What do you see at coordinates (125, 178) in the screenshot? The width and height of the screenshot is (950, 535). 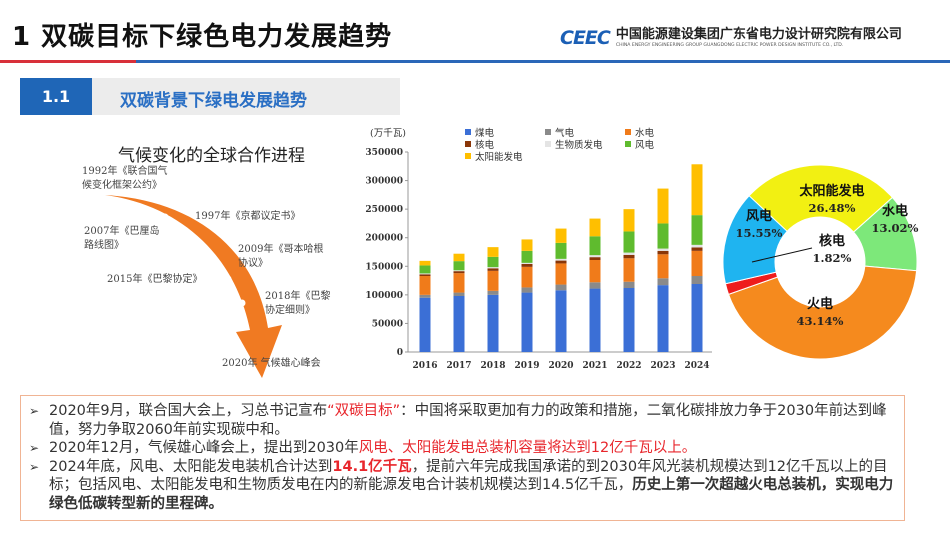 I see `timeline-item: 1992年《联合国气候变化框架公约》` at bounding box center [125, 178].